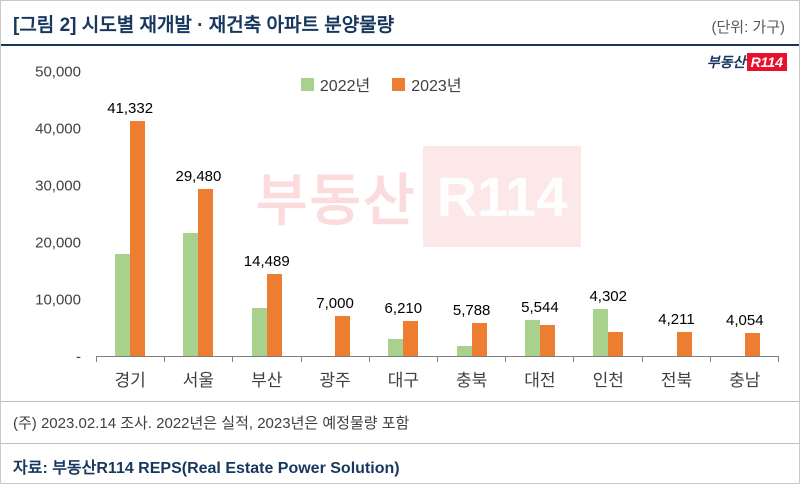 The width and height of the screenshot is (800, 484). I want to click on bar-group: 5,544, so click(540, 214).